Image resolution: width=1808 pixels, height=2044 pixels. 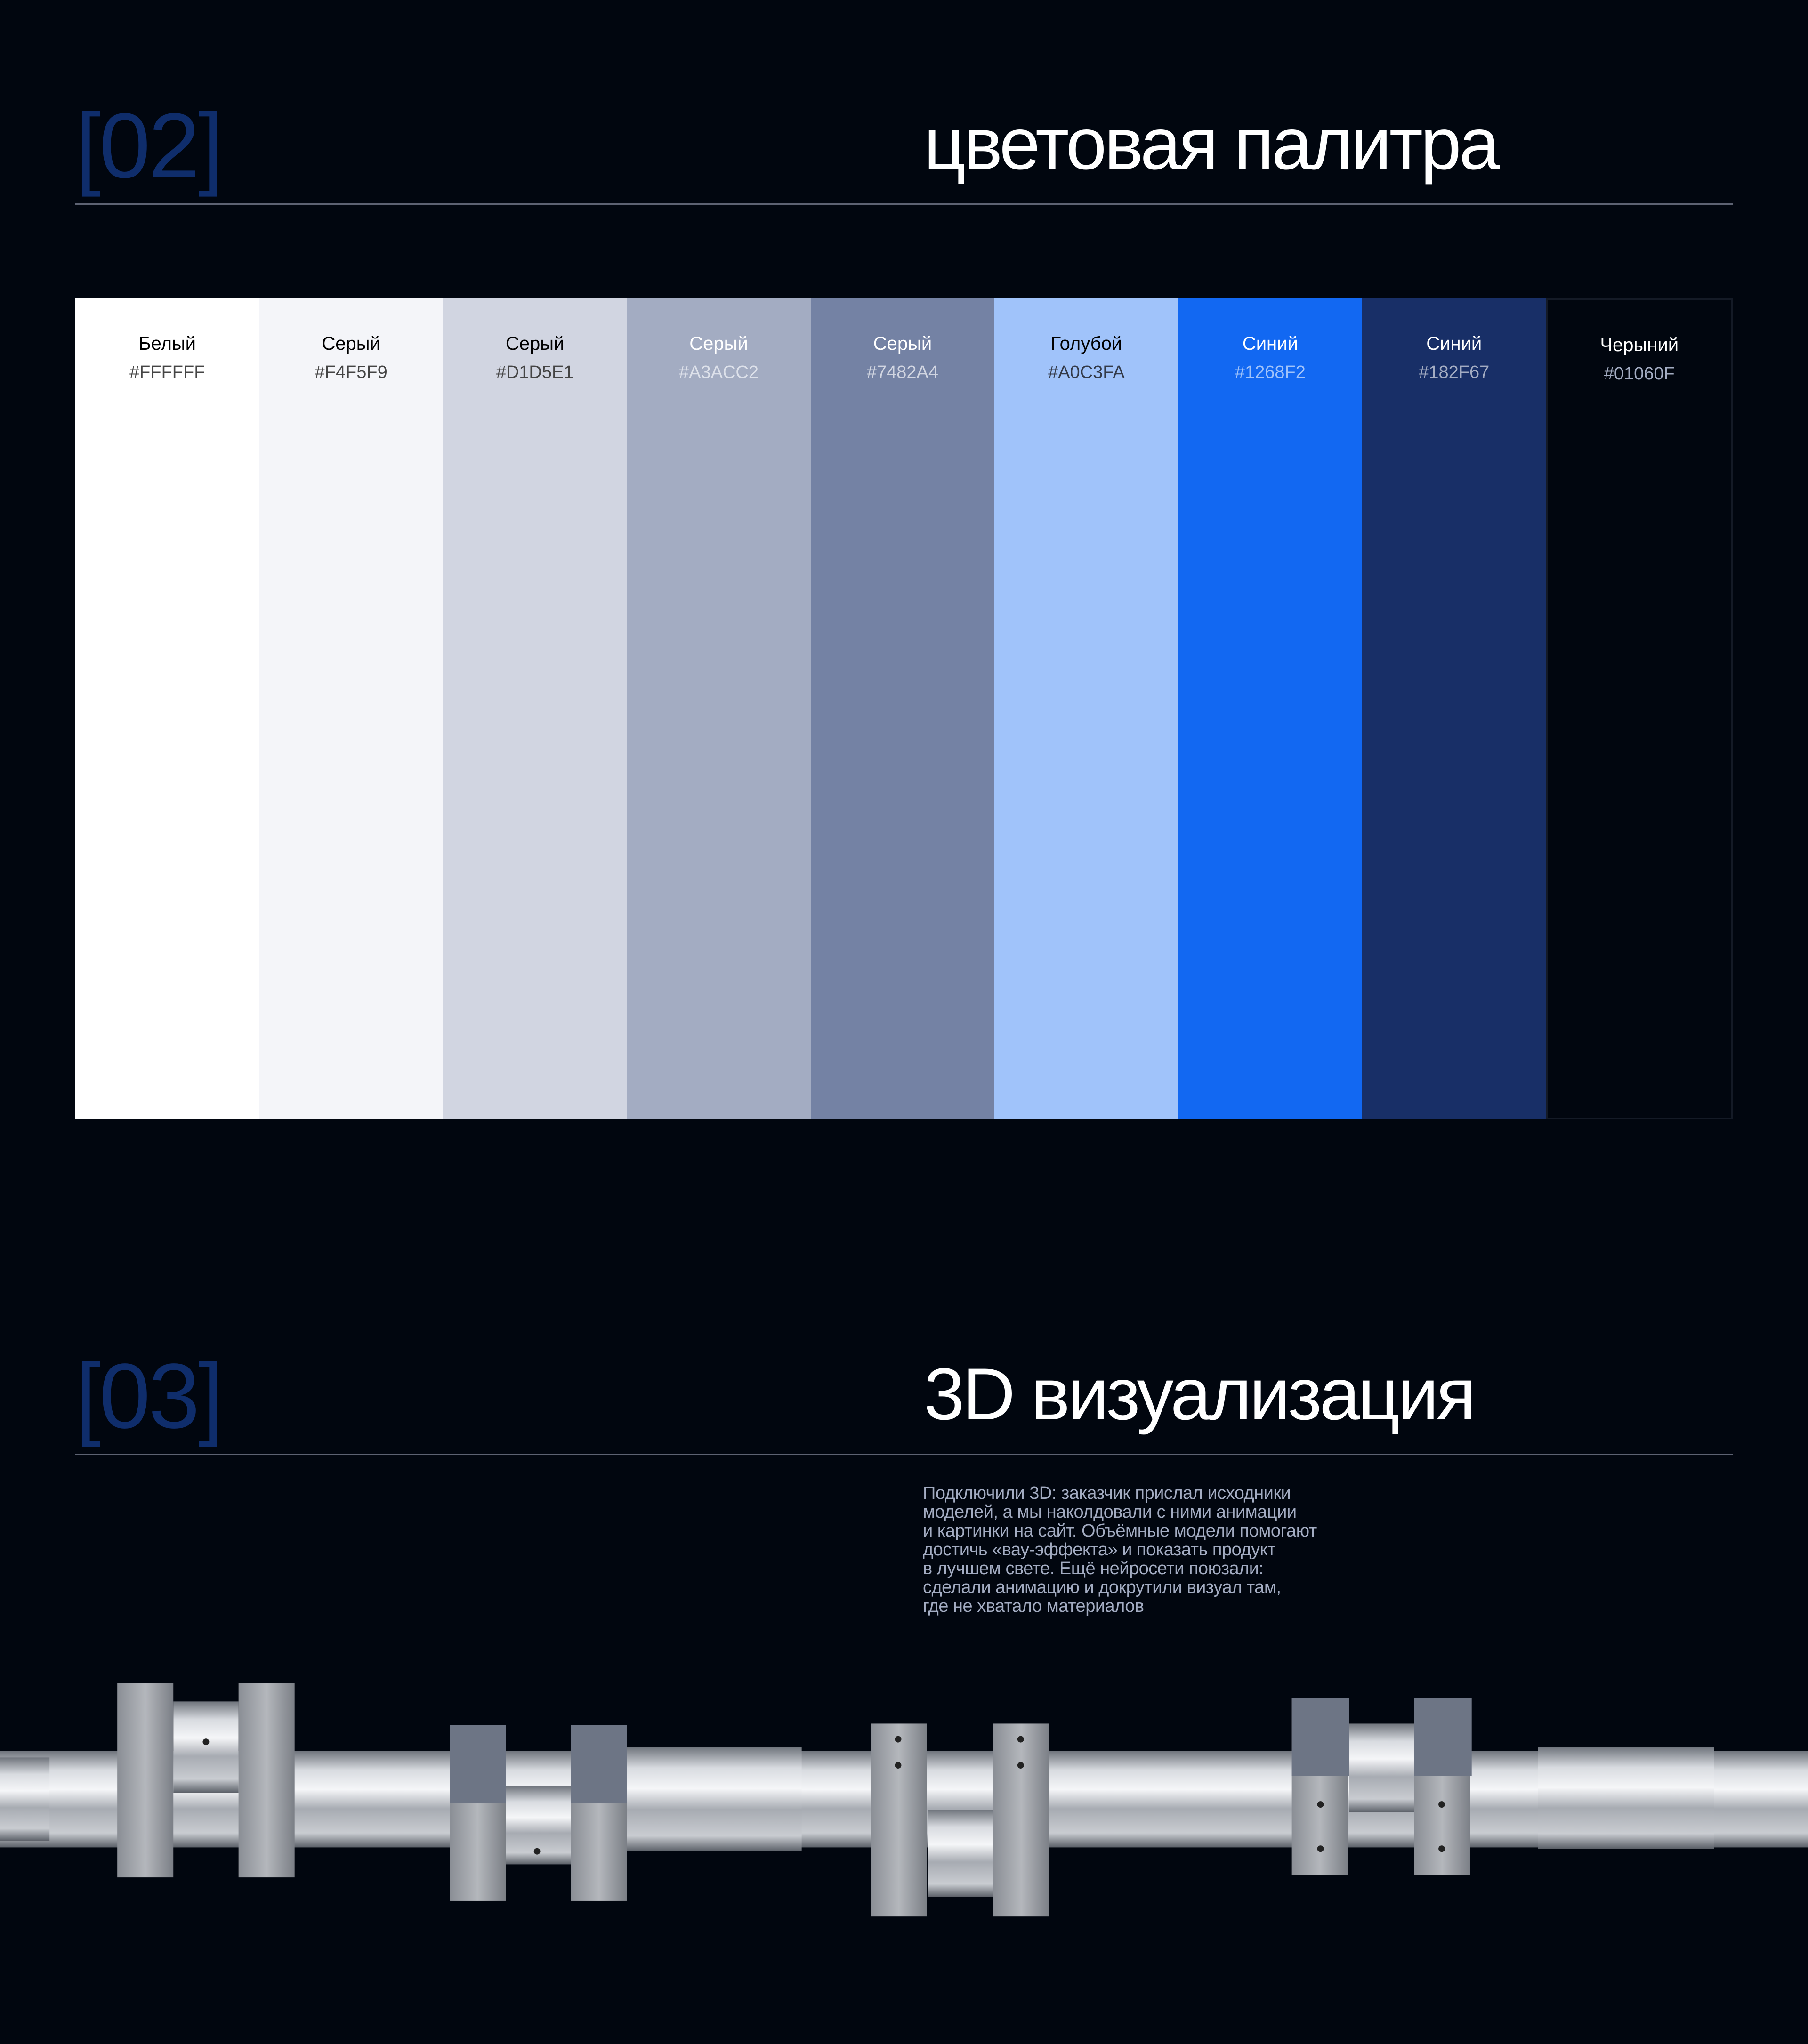 I want to click on color-swatch: Синий #1268F2, so click(x=1270, y=708).